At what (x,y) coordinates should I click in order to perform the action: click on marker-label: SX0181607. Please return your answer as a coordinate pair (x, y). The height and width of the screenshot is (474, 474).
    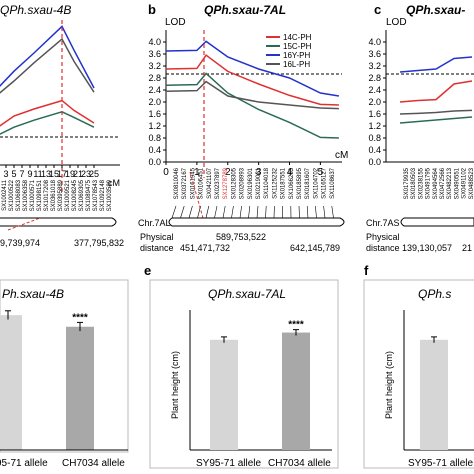
    Looking at the image, I should click on (308, 183).